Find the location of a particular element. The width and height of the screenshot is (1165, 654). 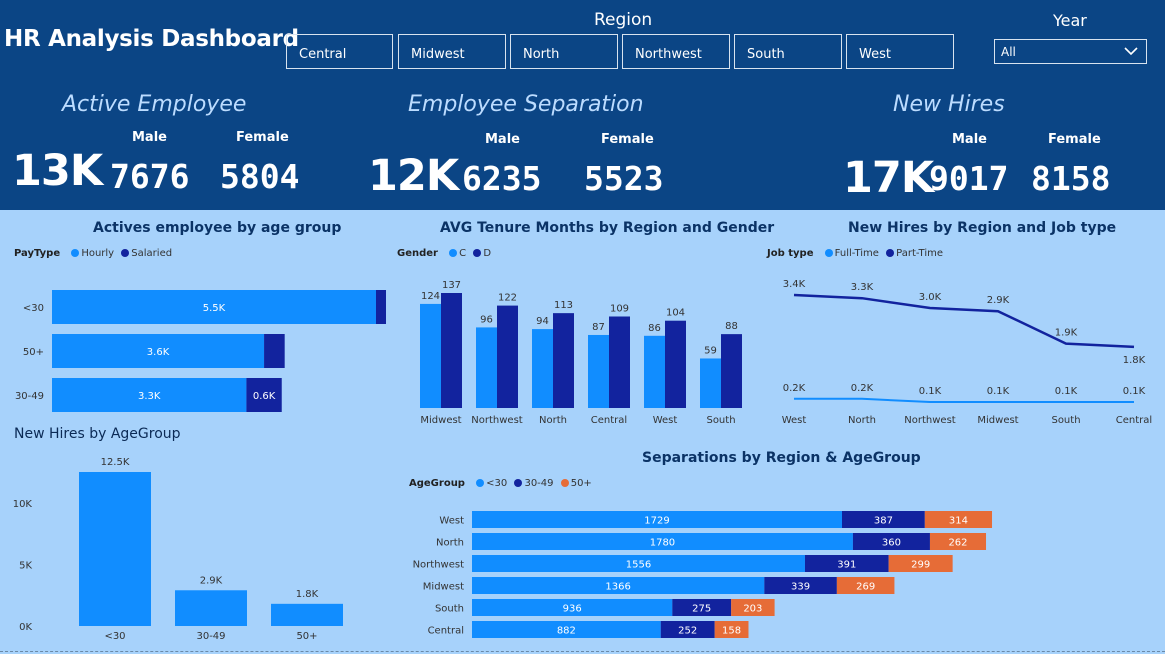

data-label: 1366 is located at coordinates (617, 587).